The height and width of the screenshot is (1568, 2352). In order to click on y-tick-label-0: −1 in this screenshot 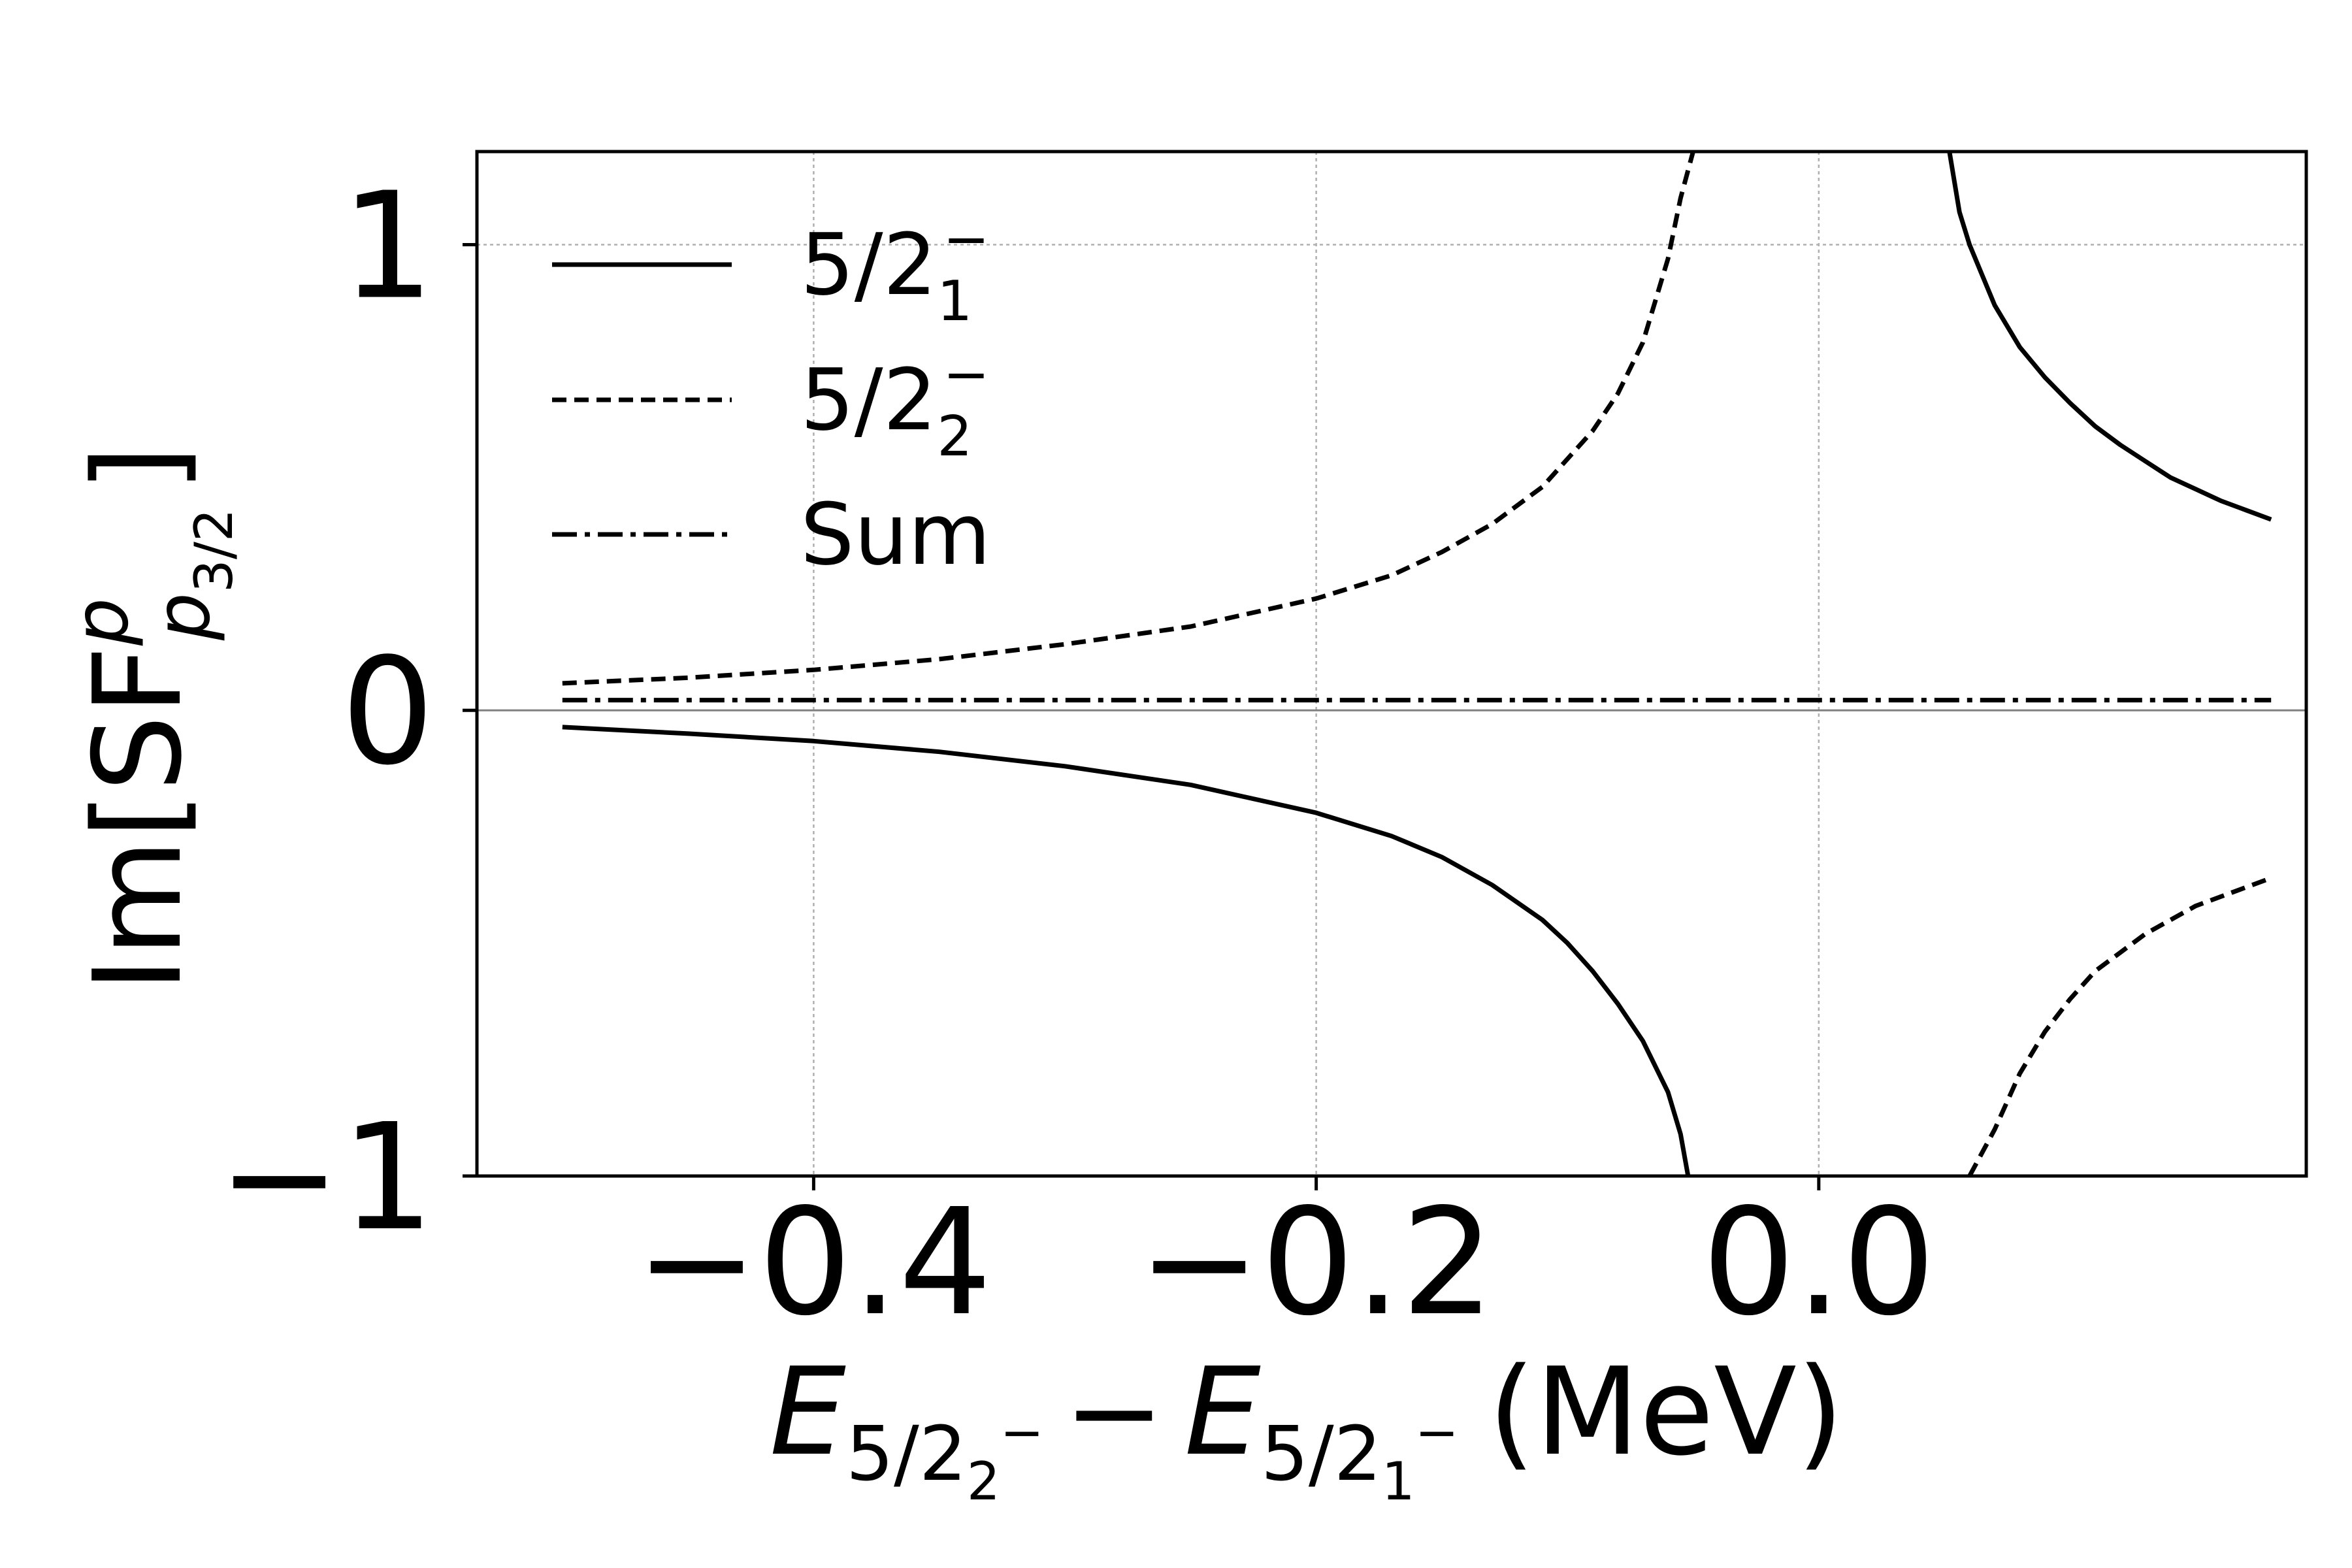, I will do `click(326, 1178)`.